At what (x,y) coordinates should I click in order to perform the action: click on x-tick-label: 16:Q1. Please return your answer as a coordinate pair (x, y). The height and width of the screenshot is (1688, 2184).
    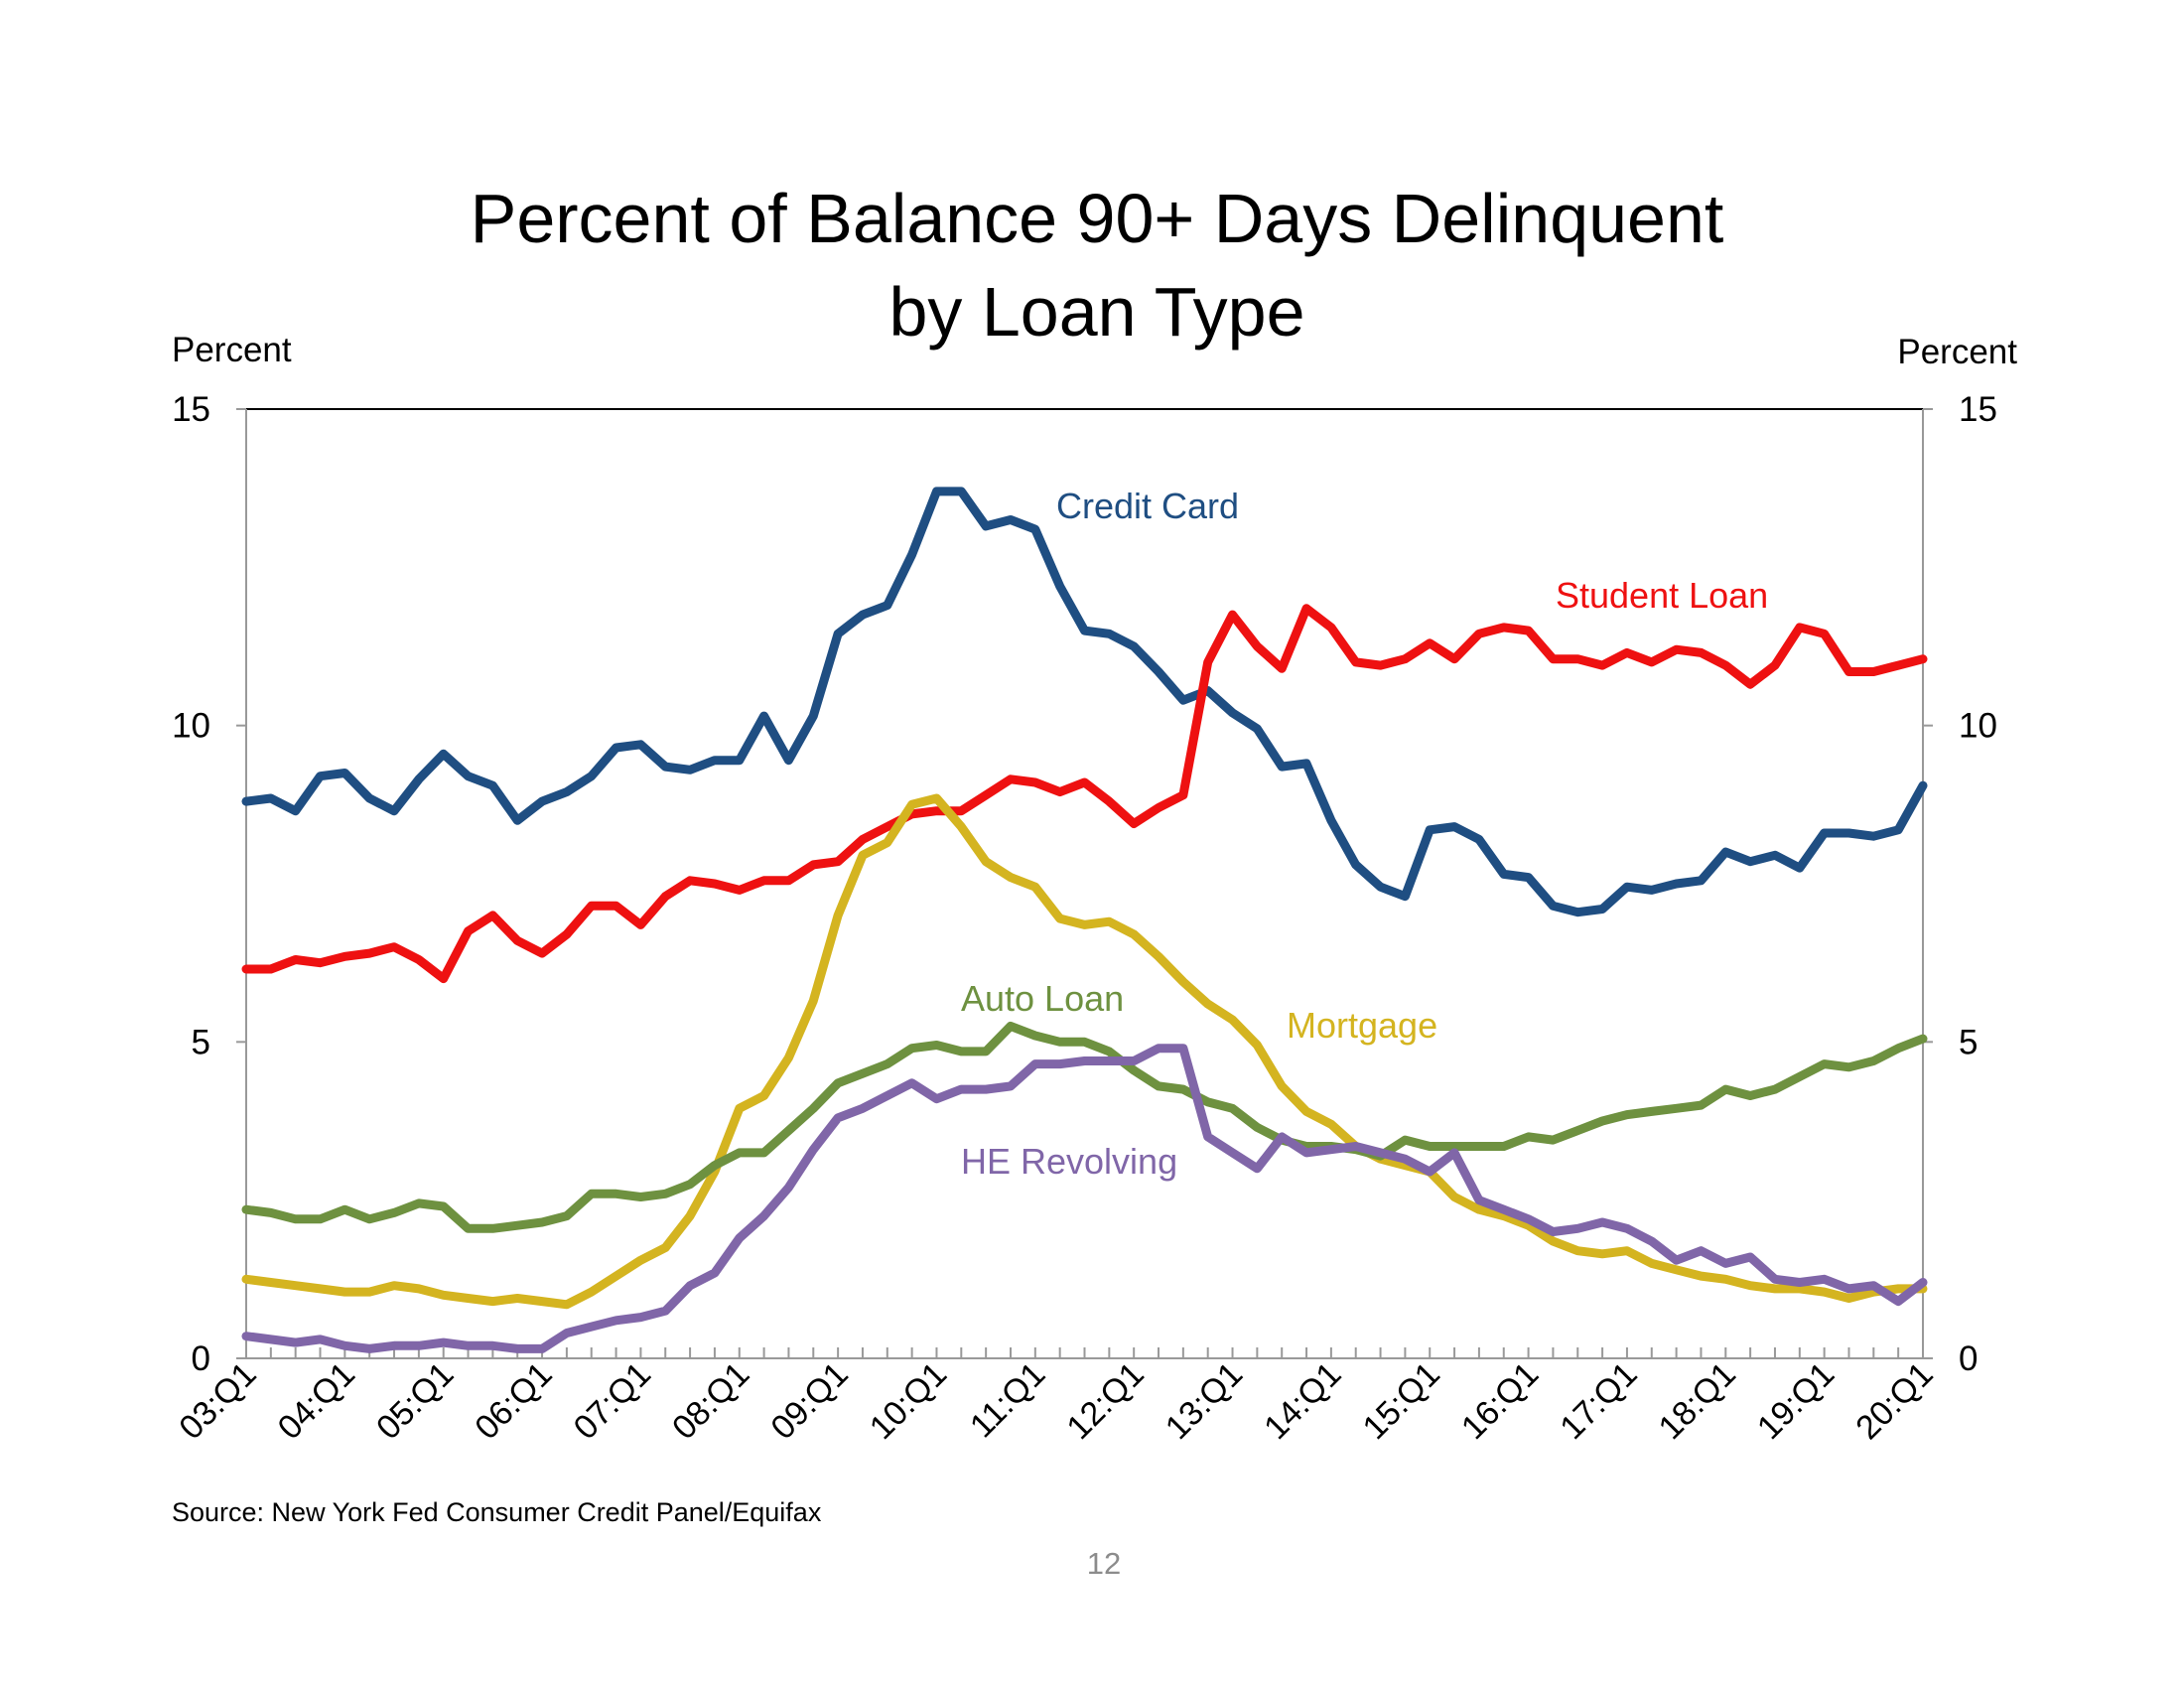
    Looking at the image, I should click on (1500, 1401).